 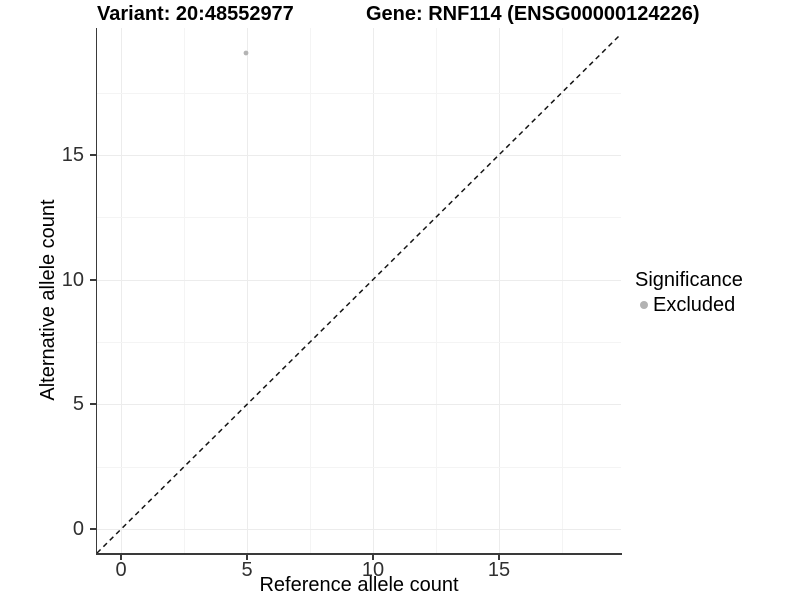 I want to click on y-tick-label: 0, so click(x=78, y=529).